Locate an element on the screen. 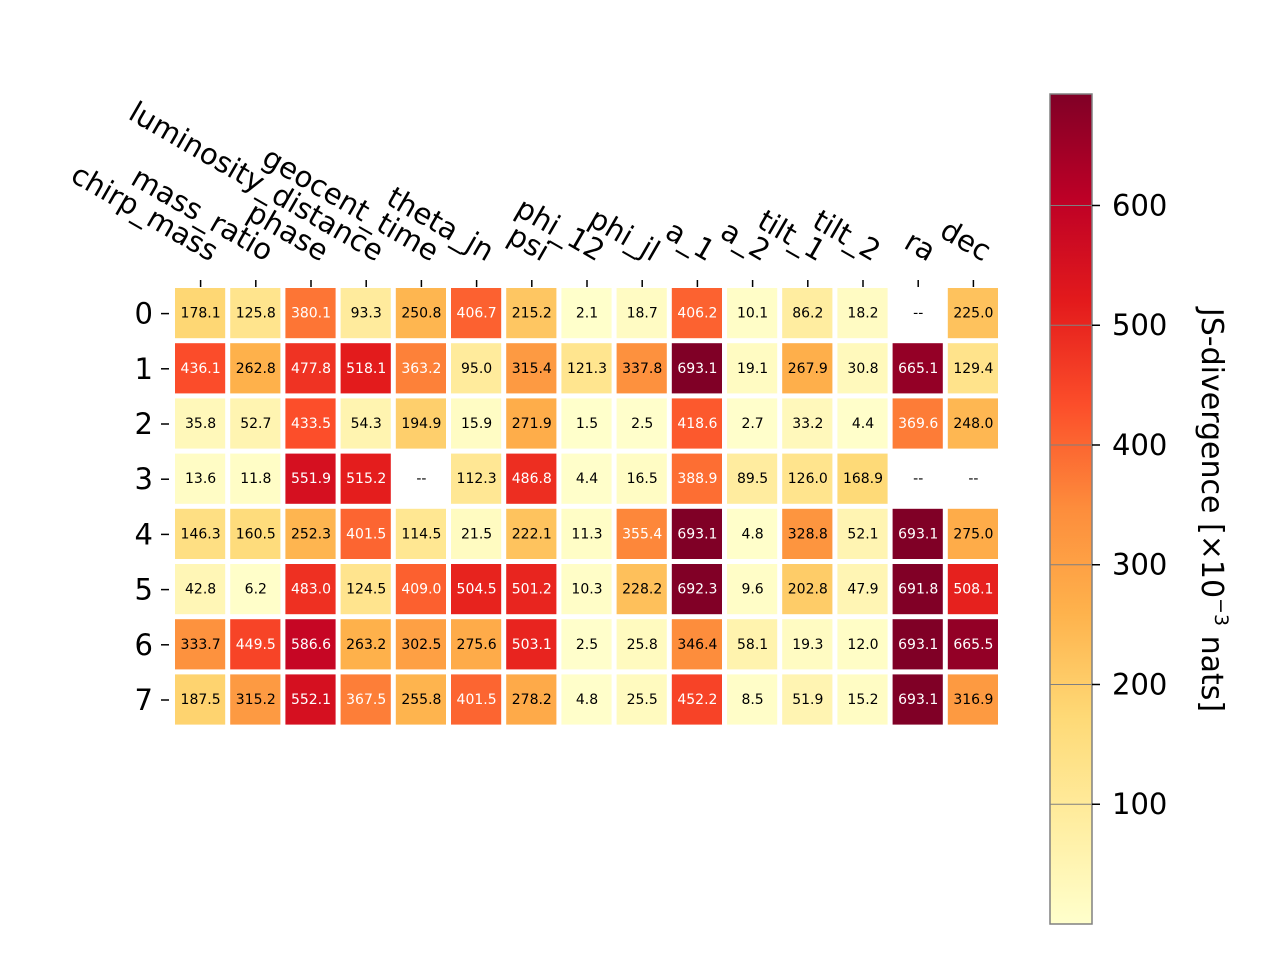 The image size is (1280, 960). y-axis-labels: 0 1 2 3 4 5 6 7 is located at coordinates (152, 507).